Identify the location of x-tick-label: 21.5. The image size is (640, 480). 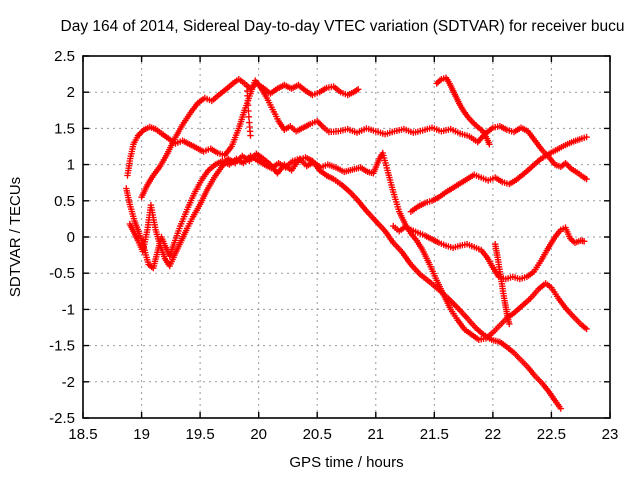
(434, 434).